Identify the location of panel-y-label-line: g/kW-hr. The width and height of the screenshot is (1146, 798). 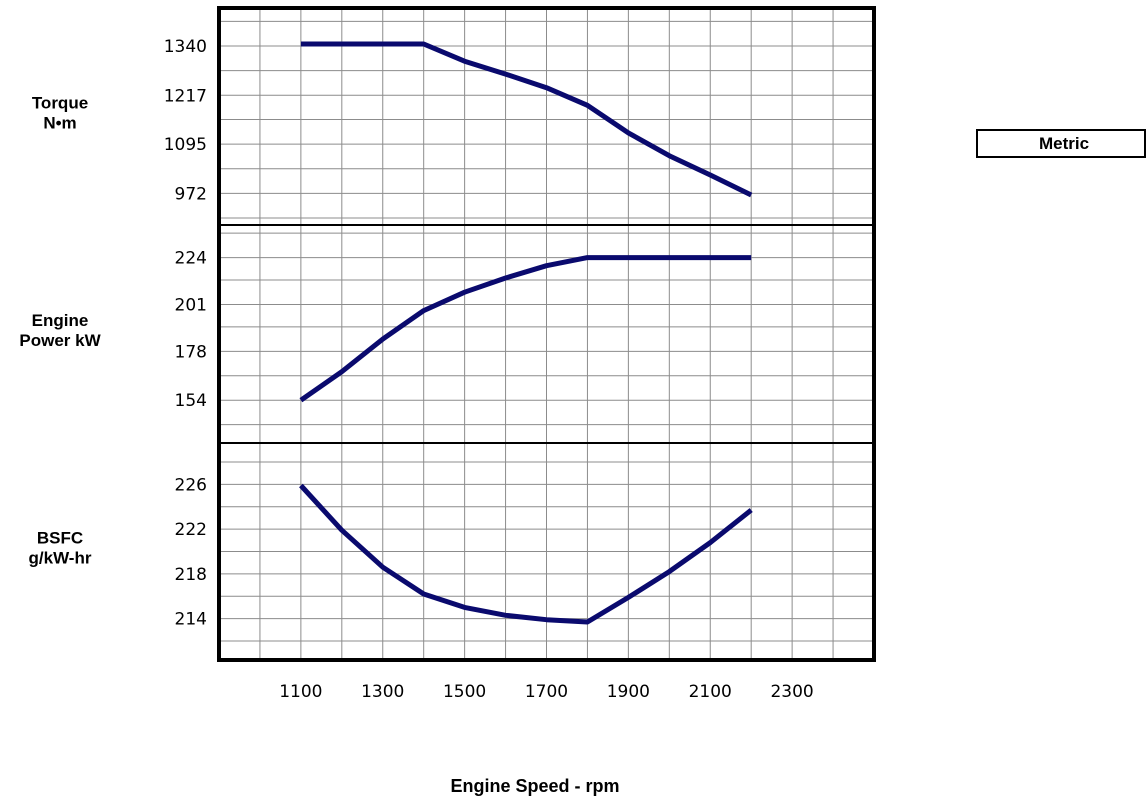
(60, 558).